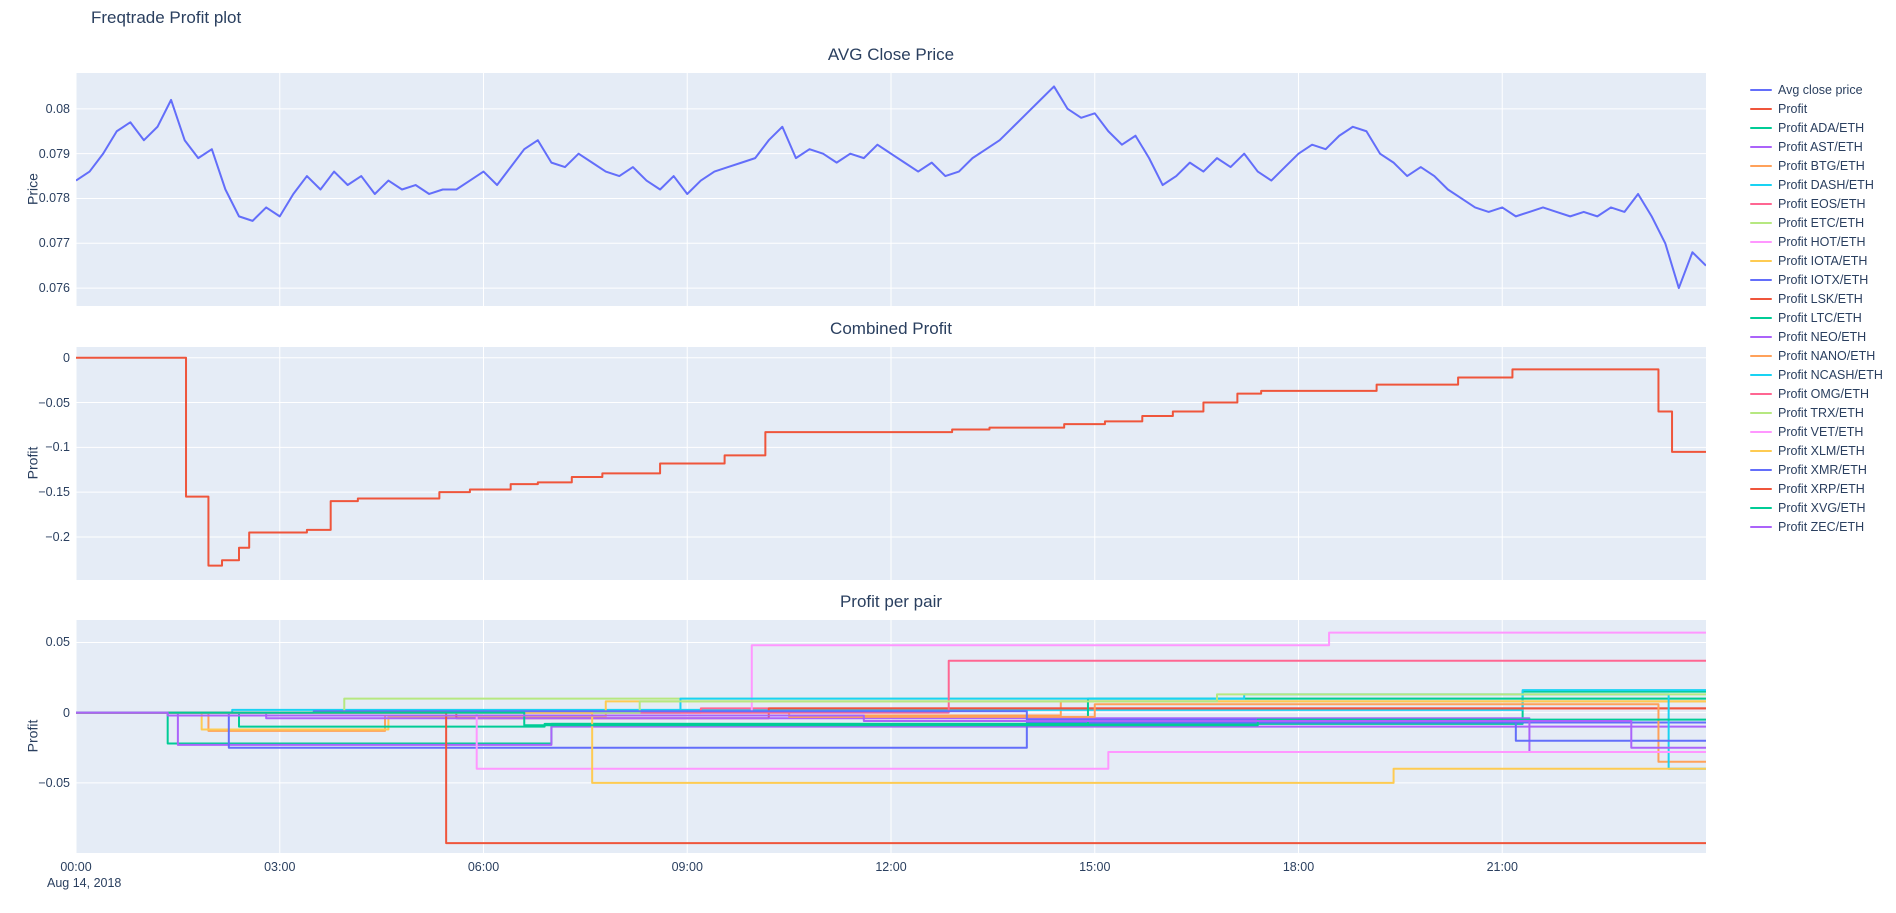  I want to click on legend-item-profit-lsk-eth: Profit LSK/ETH, so click(1823, 298).